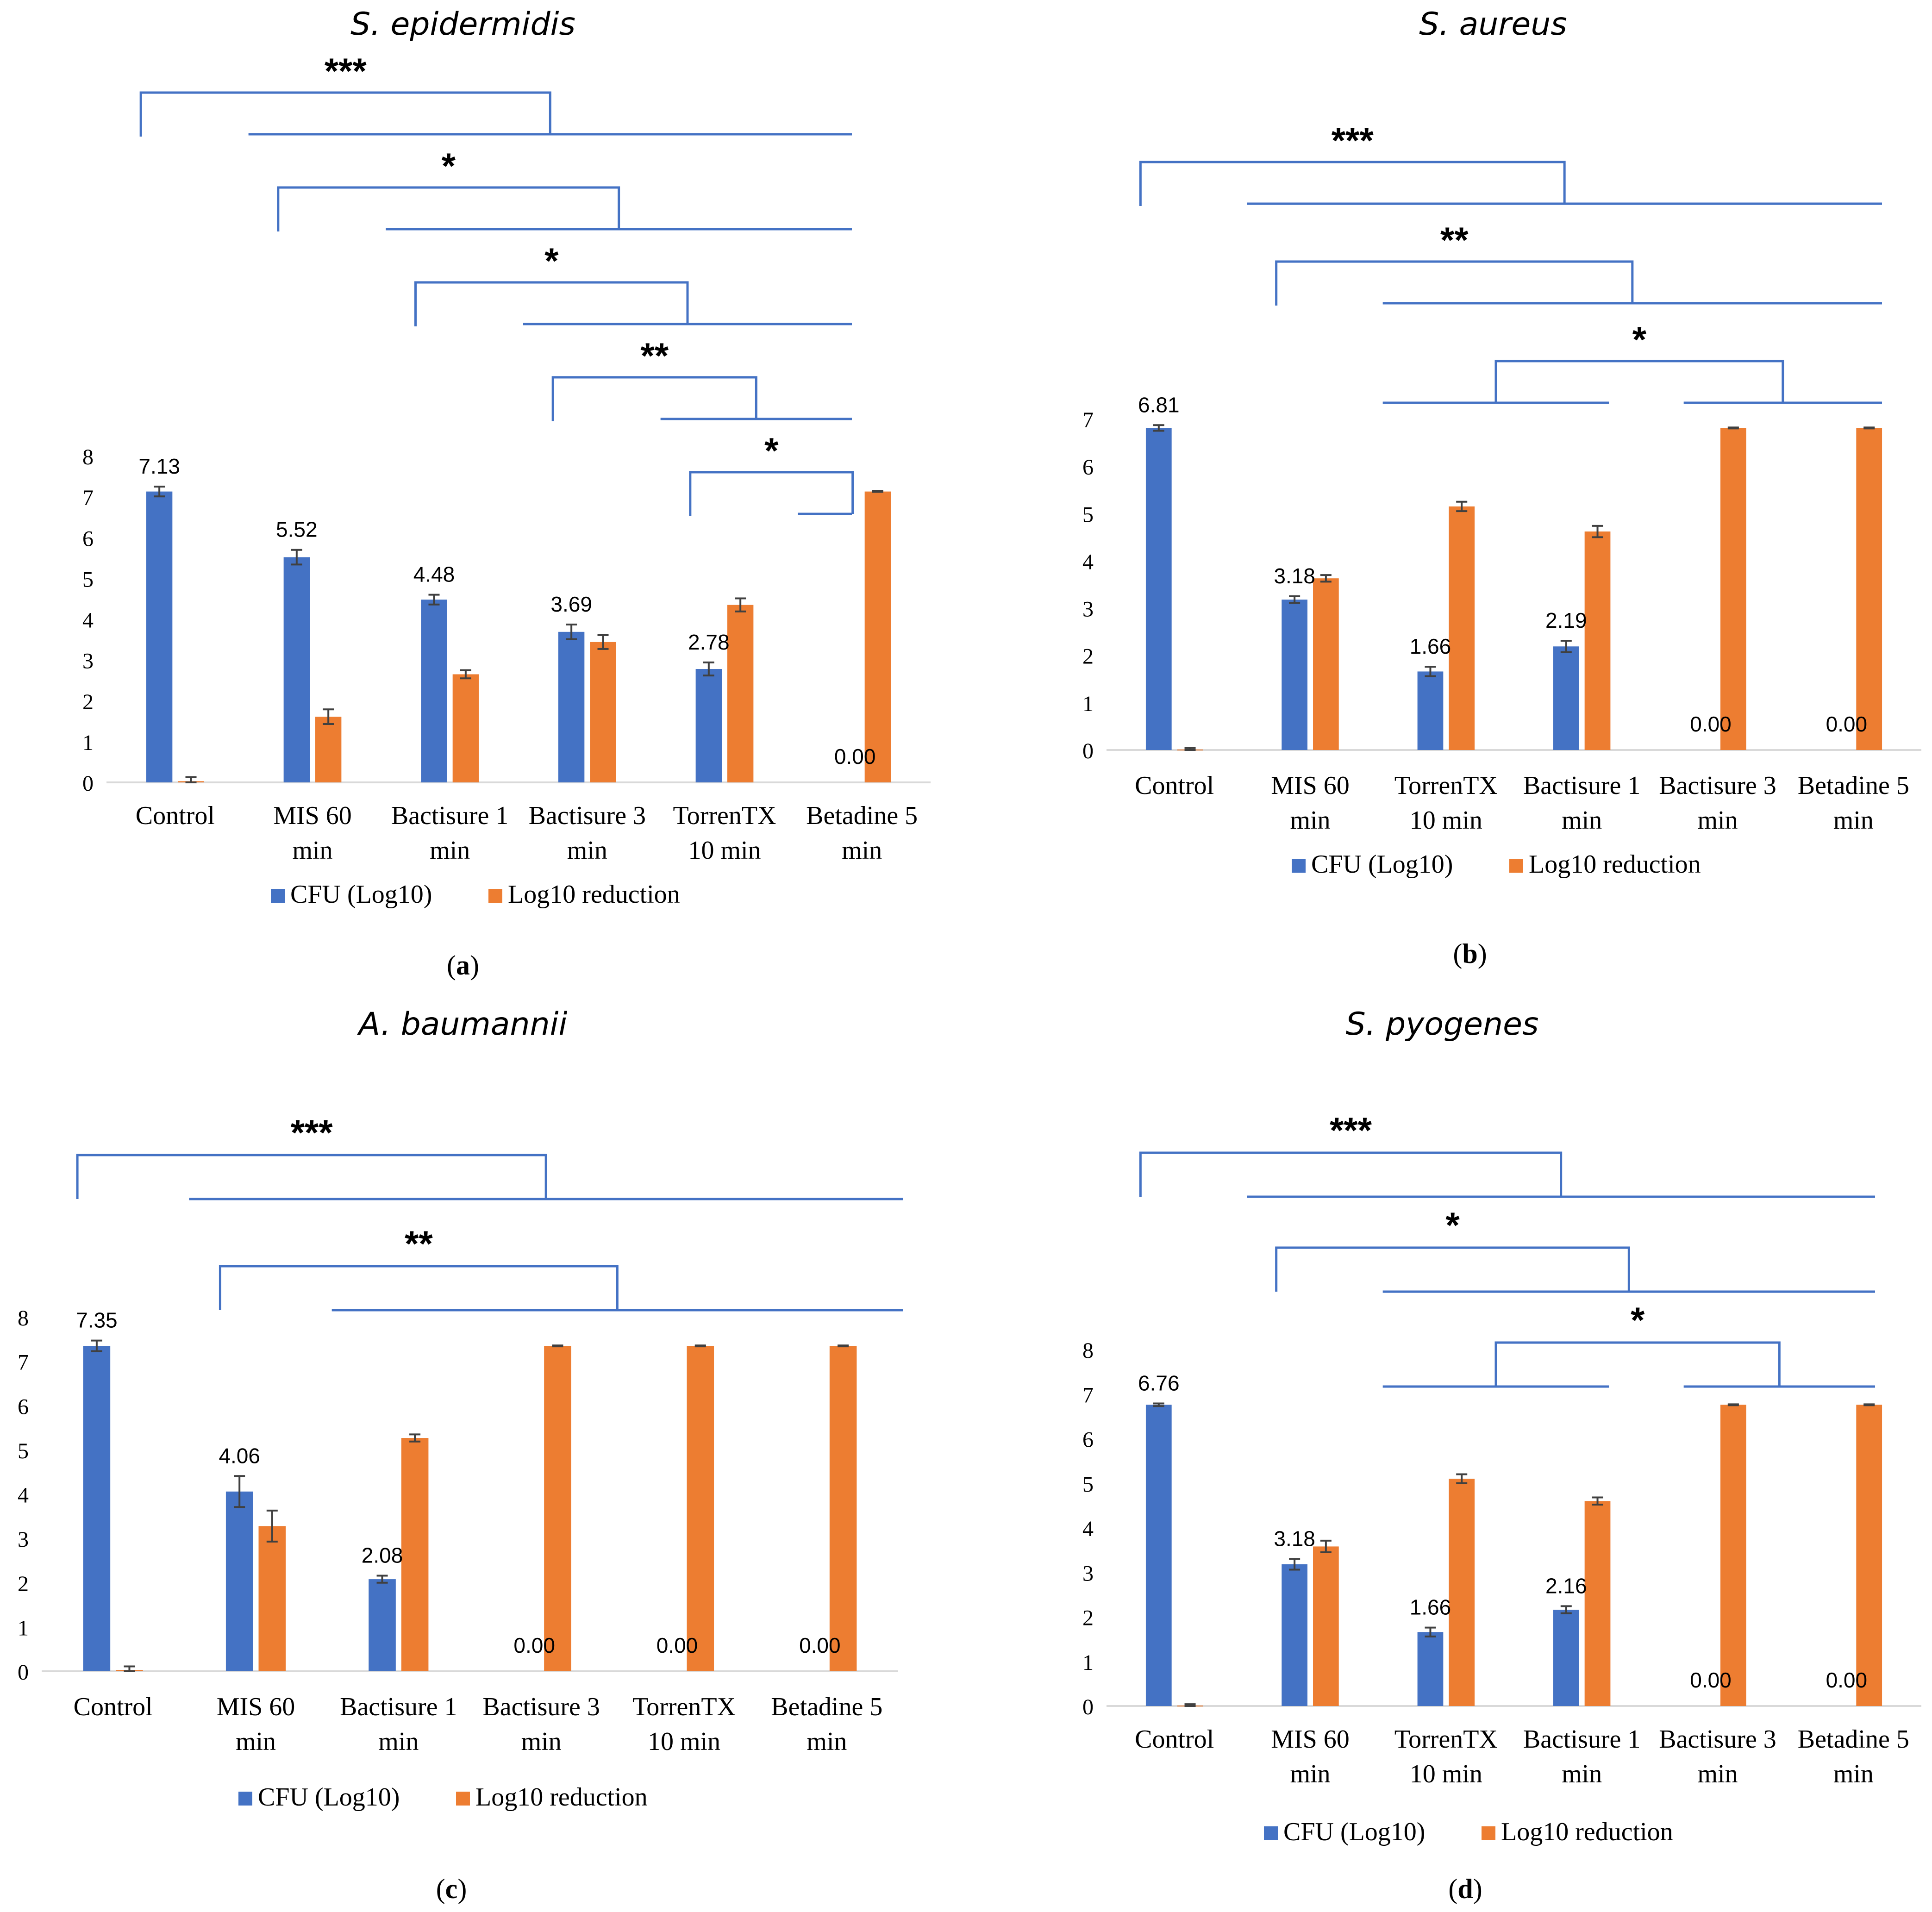 The image size is (1932, 1912). What do you see at coordinates (1088, 656) in the screenshot?
I see `y-tick-label: 2` at bounding box center [1088, 656].